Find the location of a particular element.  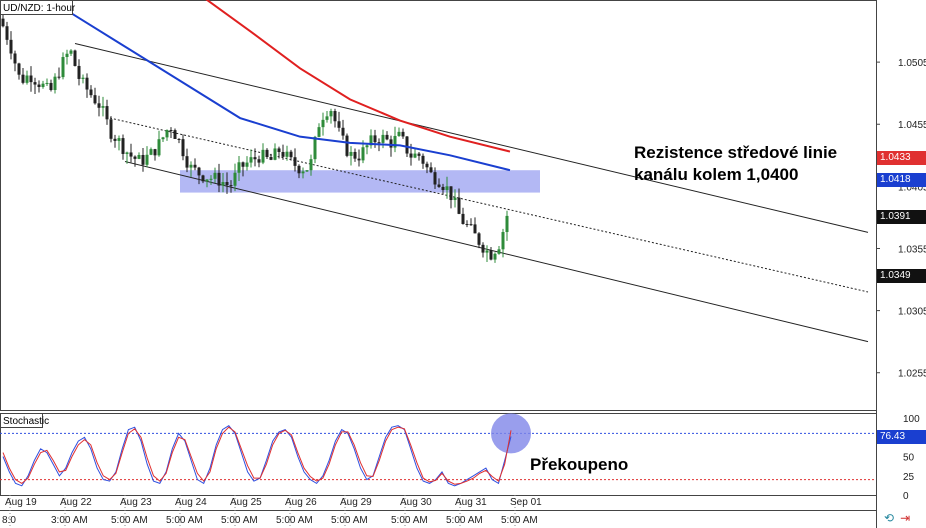

stoch-tick-label: 50 is located at coordinates (909, 458).